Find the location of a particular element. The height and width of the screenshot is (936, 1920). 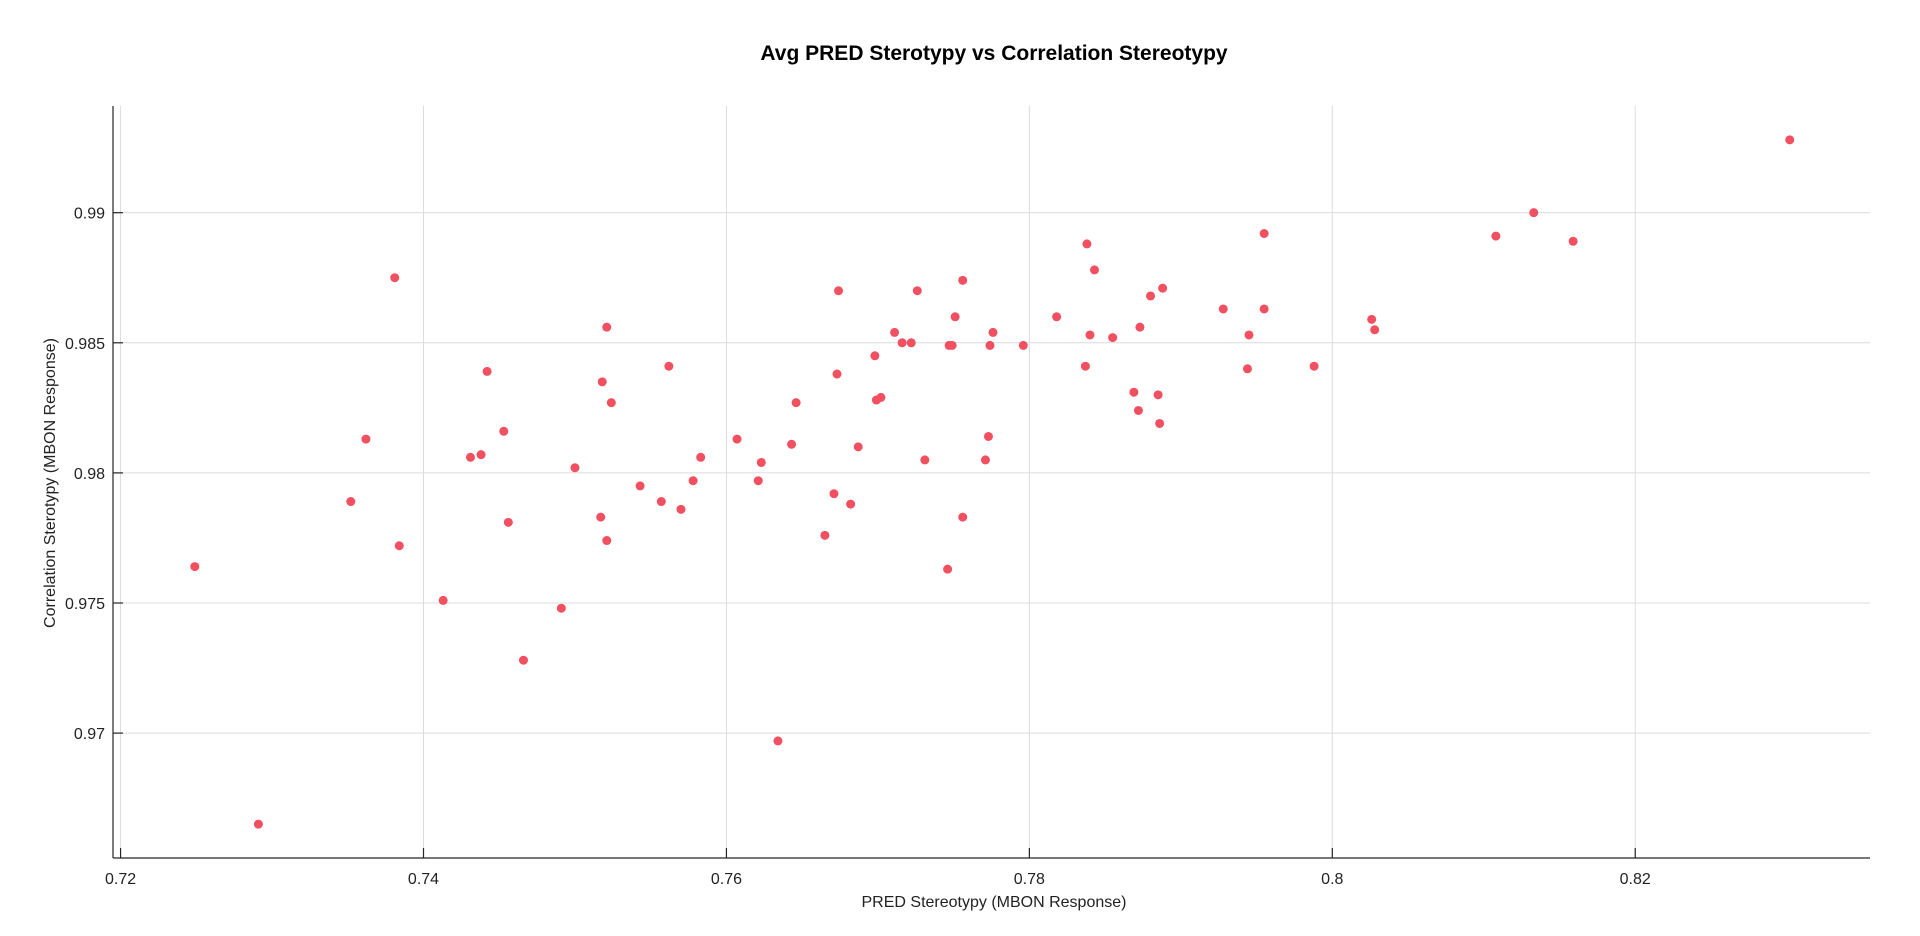

y-tick-label: 0.985 is located at coordinates (85, 344).